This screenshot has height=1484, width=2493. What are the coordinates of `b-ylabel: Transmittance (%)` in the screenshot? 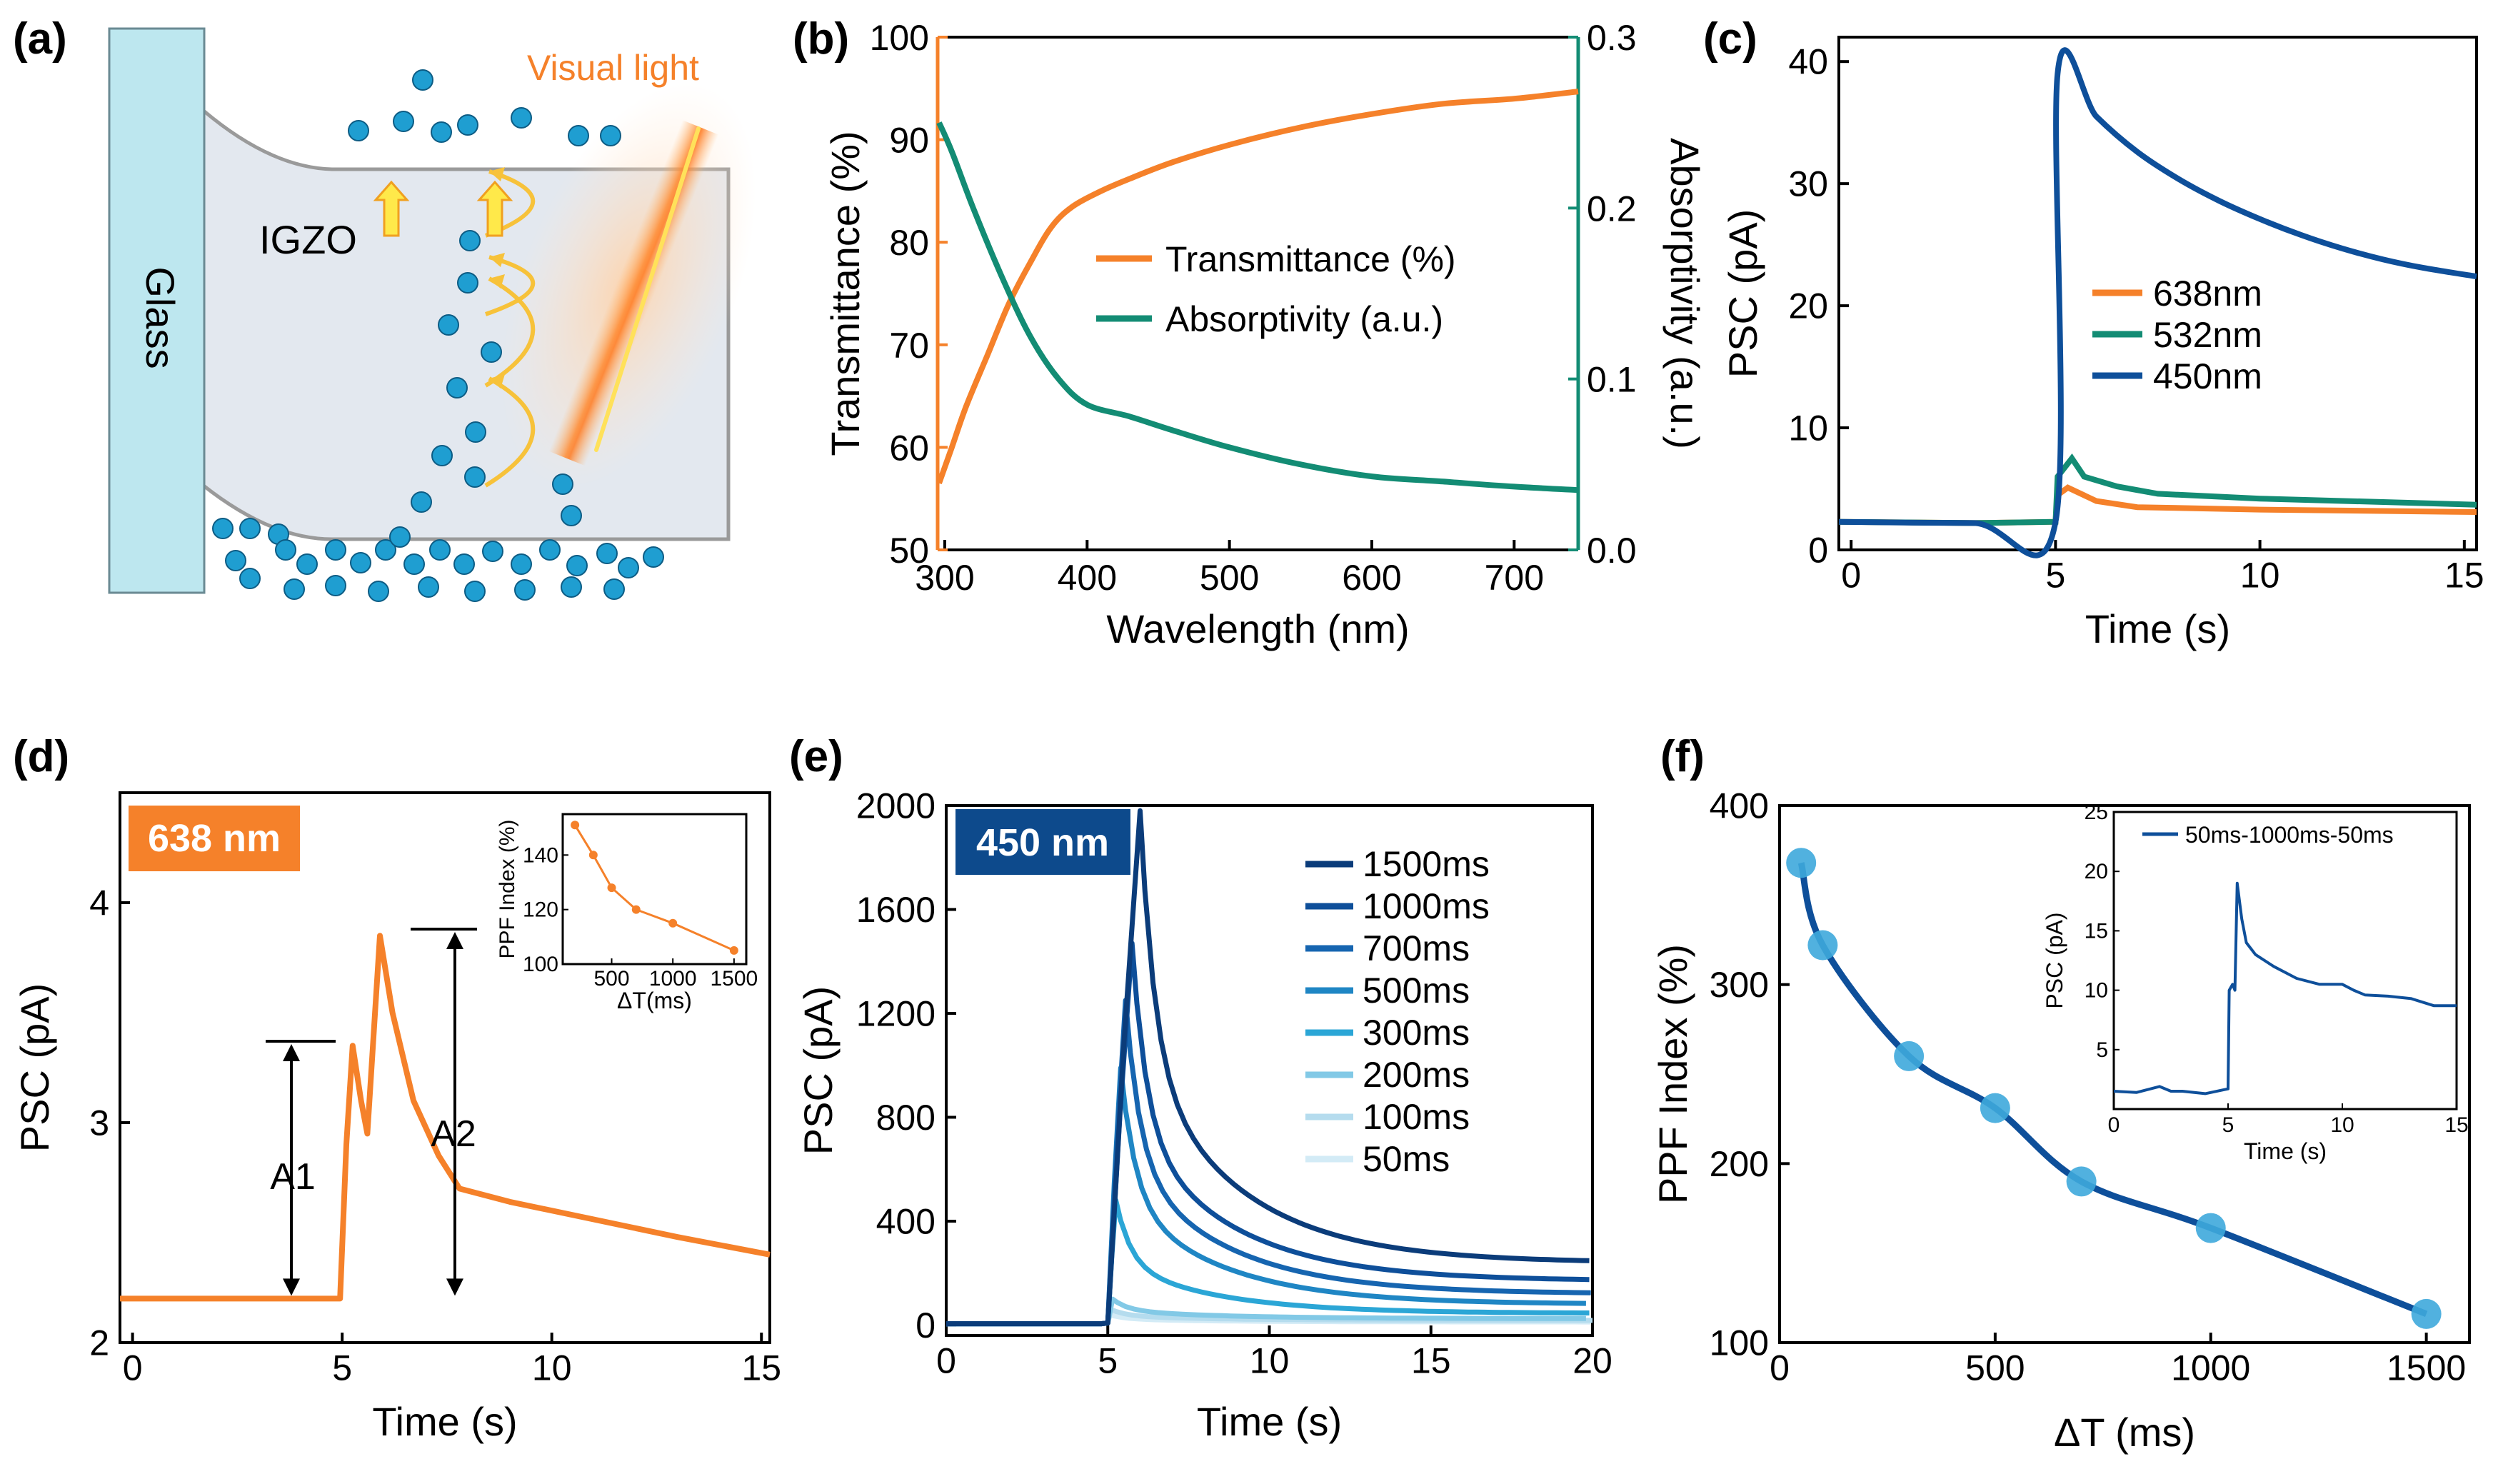 It's located at (845, 293).